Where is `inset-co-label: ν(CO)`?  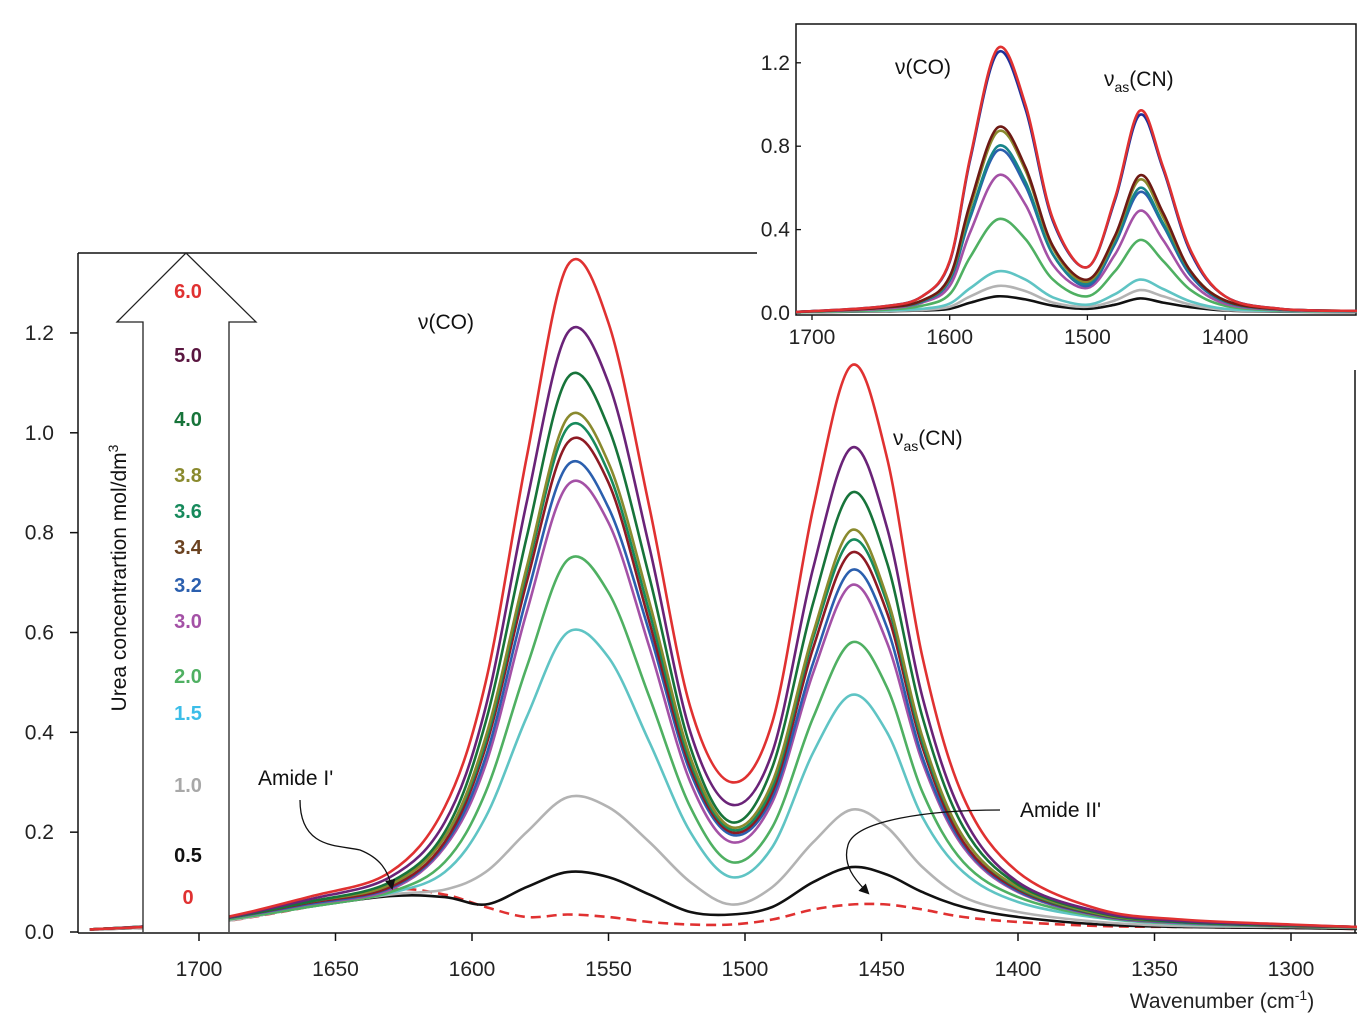
inset-co-label: ν(CO) is located at coordinates (923, 67).